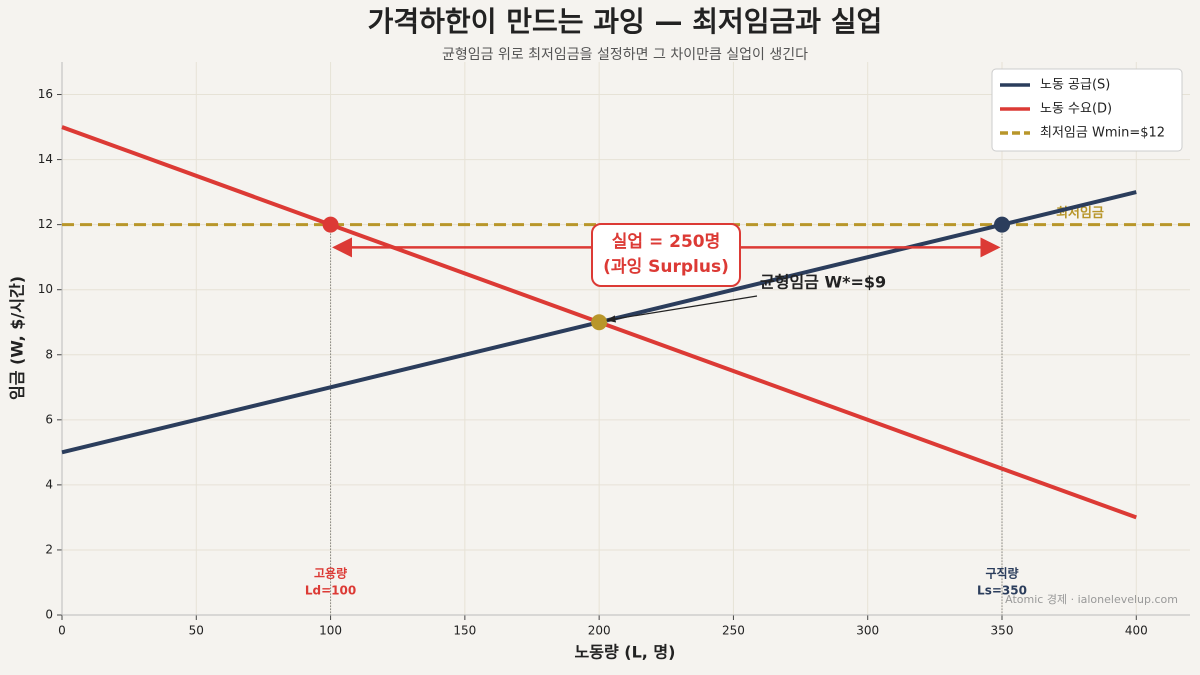 The height and width of the screenshot is (675, 1200). Describe the element at coordinates (45, 289) in the screenshot. I see `y-tick-label: 10` at that location.